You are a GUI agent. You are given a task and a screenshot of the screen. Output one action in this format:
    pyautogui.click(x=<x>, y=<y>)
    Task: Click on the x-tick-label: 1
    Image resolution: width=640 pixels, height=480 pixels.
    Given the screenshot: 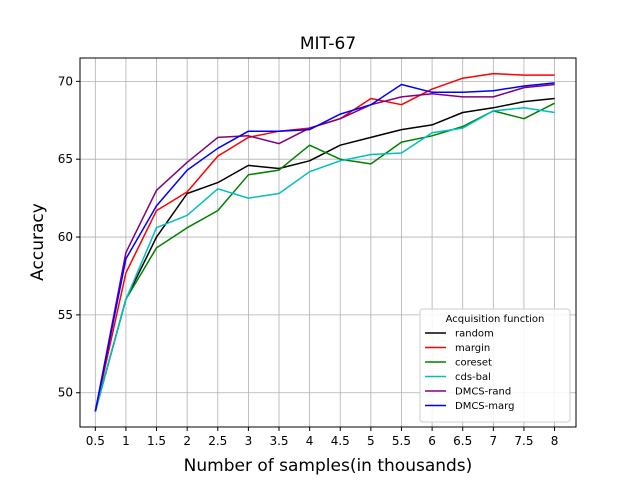 What is the action you would take?
    pyautogui.click(x=126, y=441)
    